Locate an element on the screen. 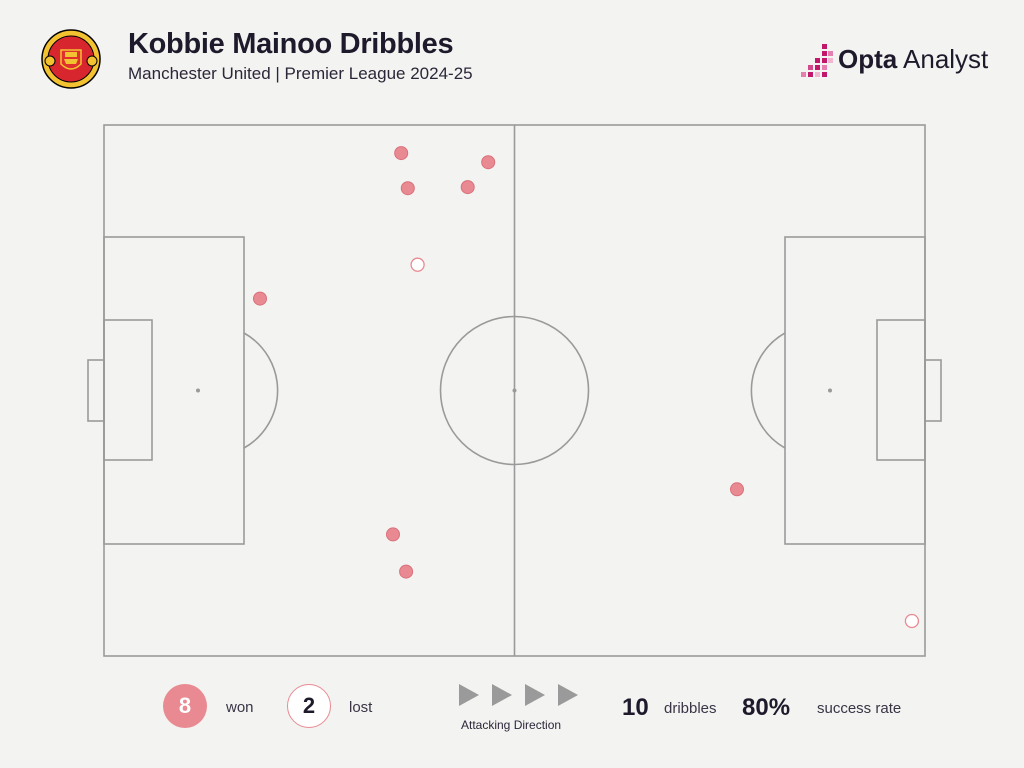 Image resolution: width=1024 pixels, height=768 pixels. left-goal is located at coordinates (96, 390).